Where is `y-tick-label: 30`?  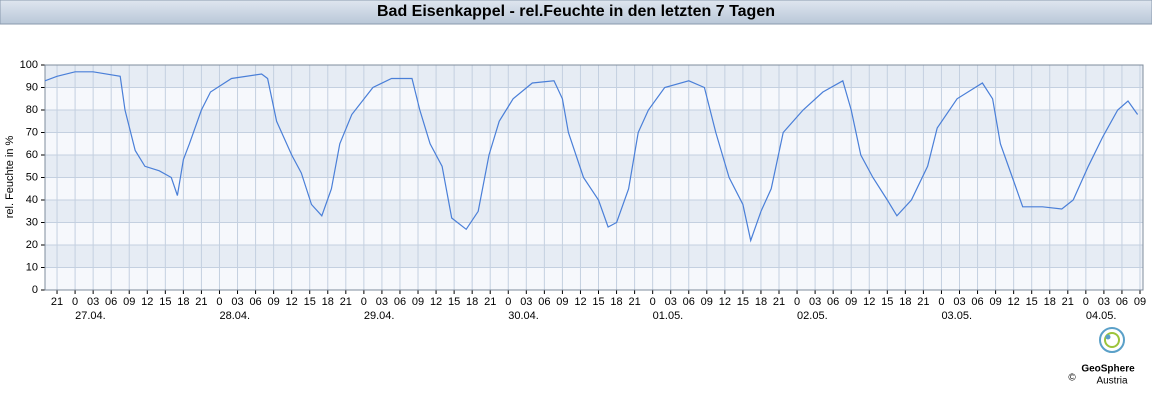 y-tick-label: 30 is located at coordinates (32, 222).